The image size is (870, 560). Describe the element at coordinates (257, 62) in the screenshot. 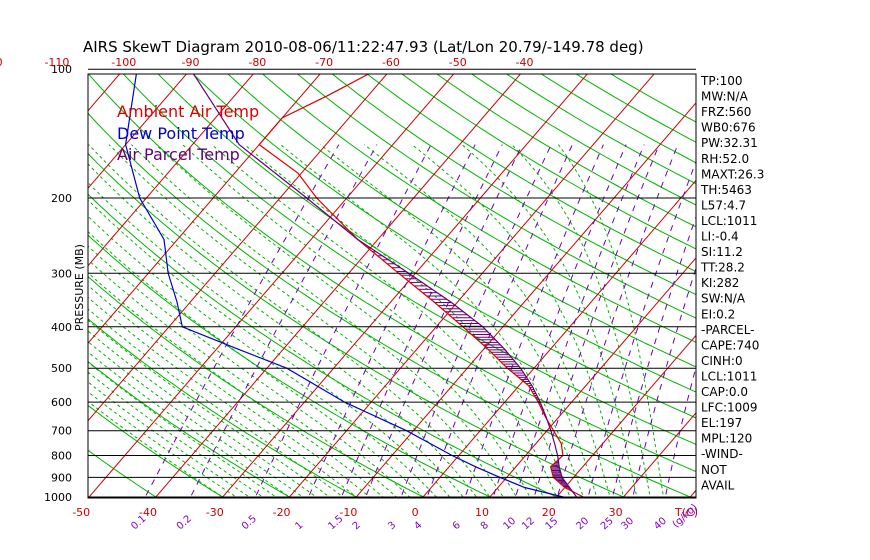

I see `top-temp-tick--80: -80` at that location.